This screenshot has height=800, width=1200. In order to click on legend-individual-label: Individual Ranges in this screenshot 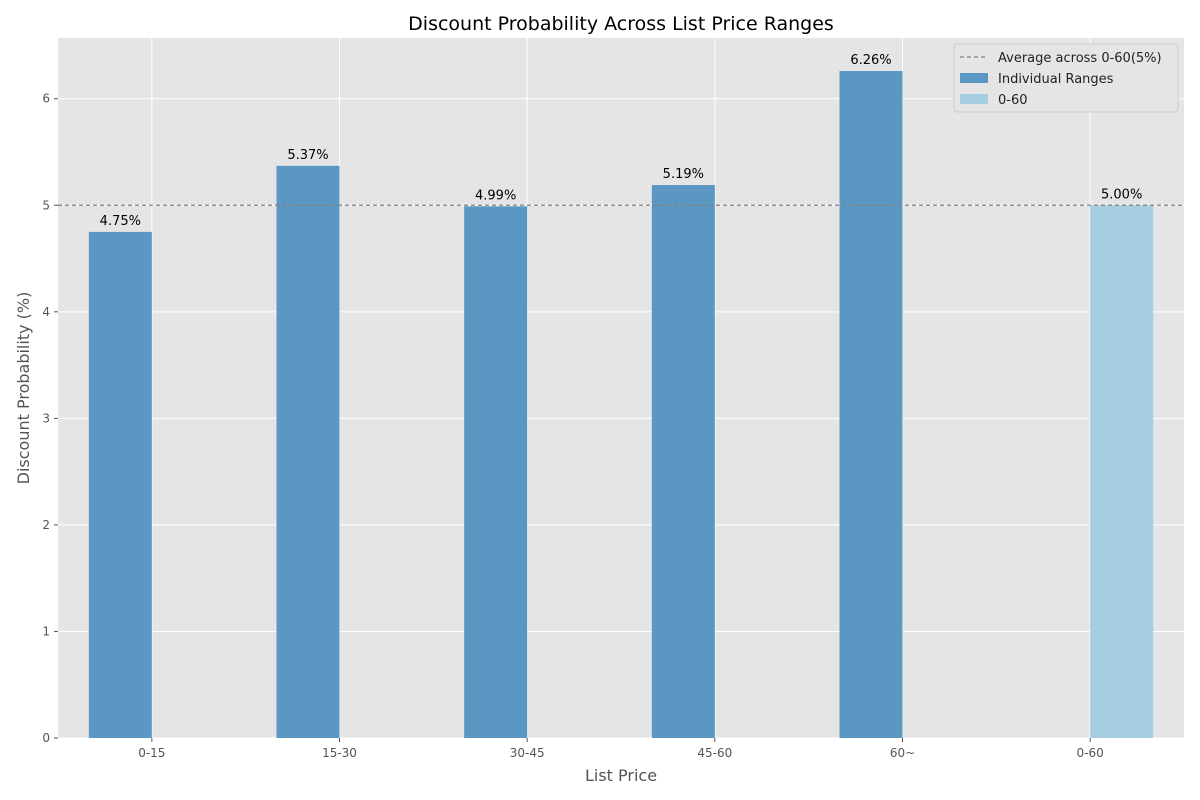, I will do `click(1056, 79)`.